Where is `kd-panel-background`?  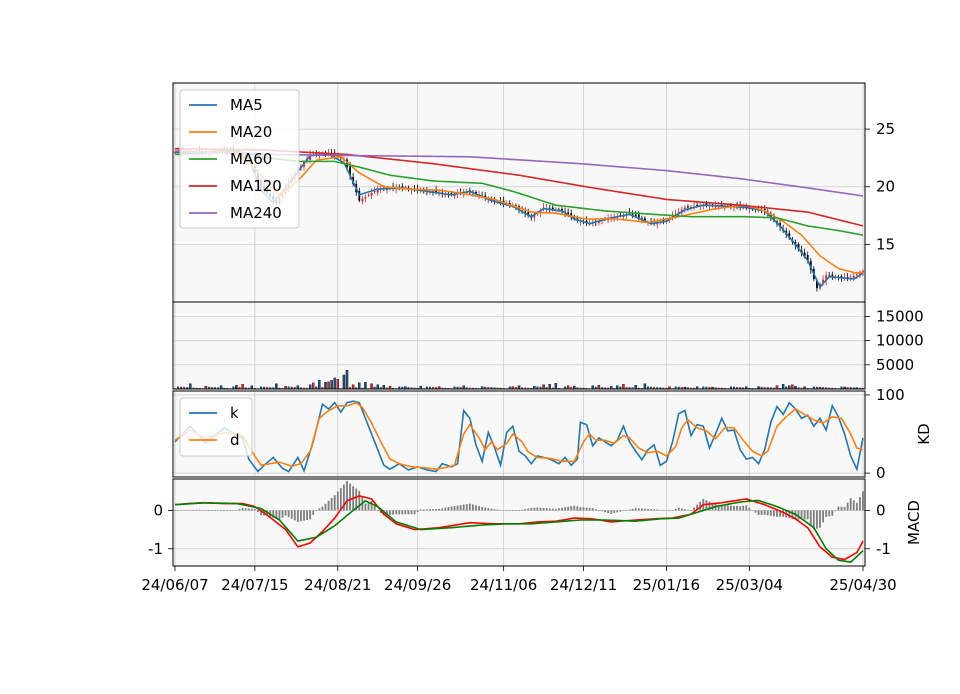
kd-panel-background is located at coordinates (519, 434).